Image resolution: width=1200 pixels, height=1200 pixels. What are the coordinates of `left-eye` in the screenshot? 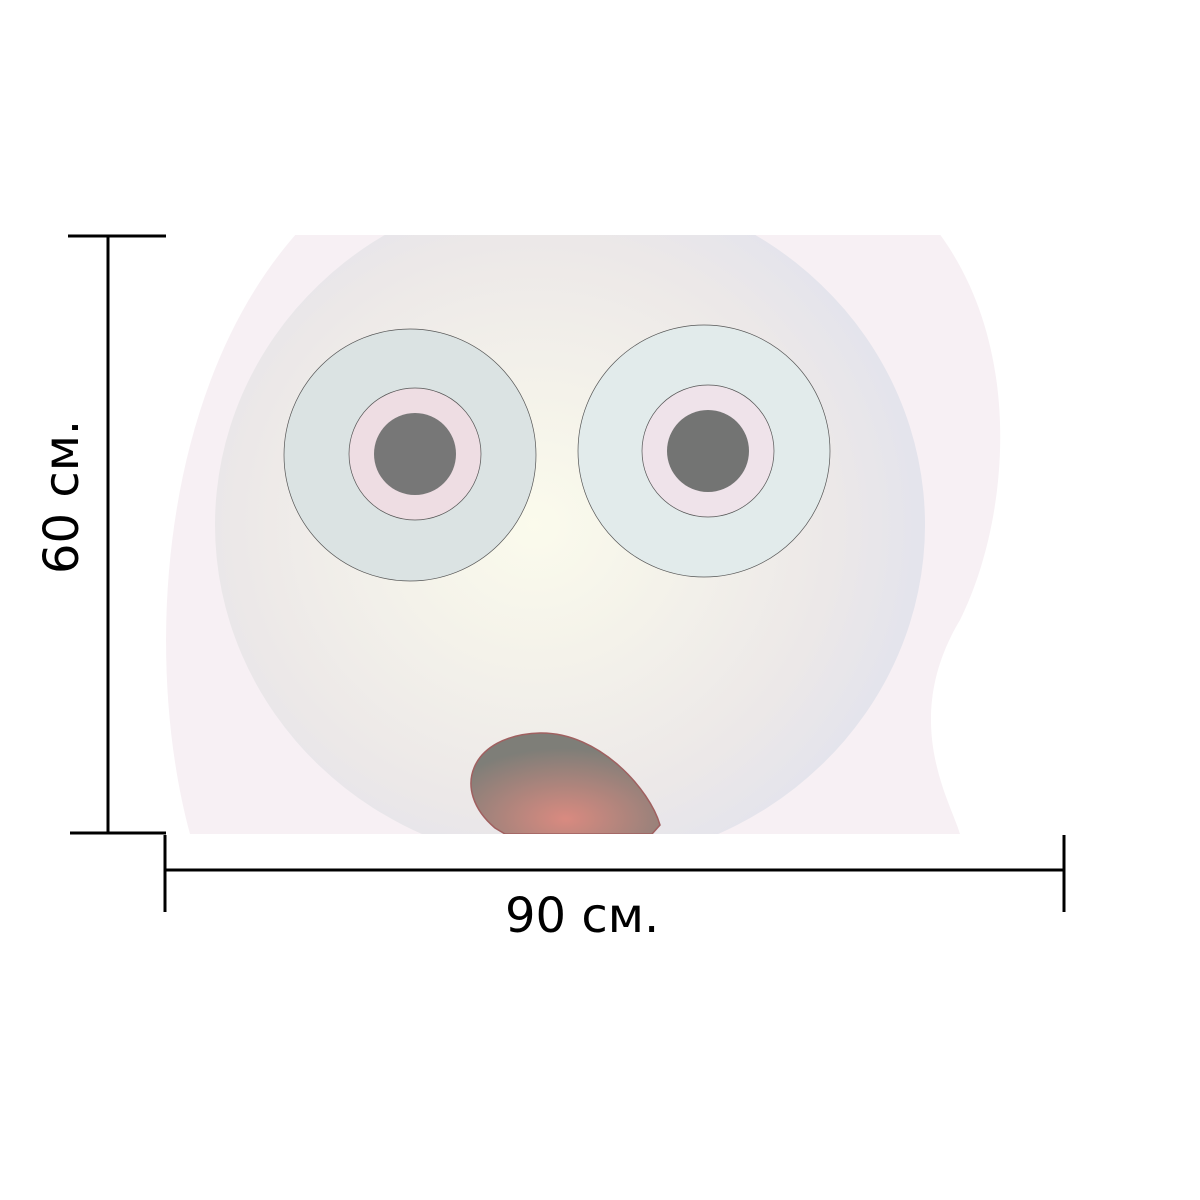 It's located at (410, 455).